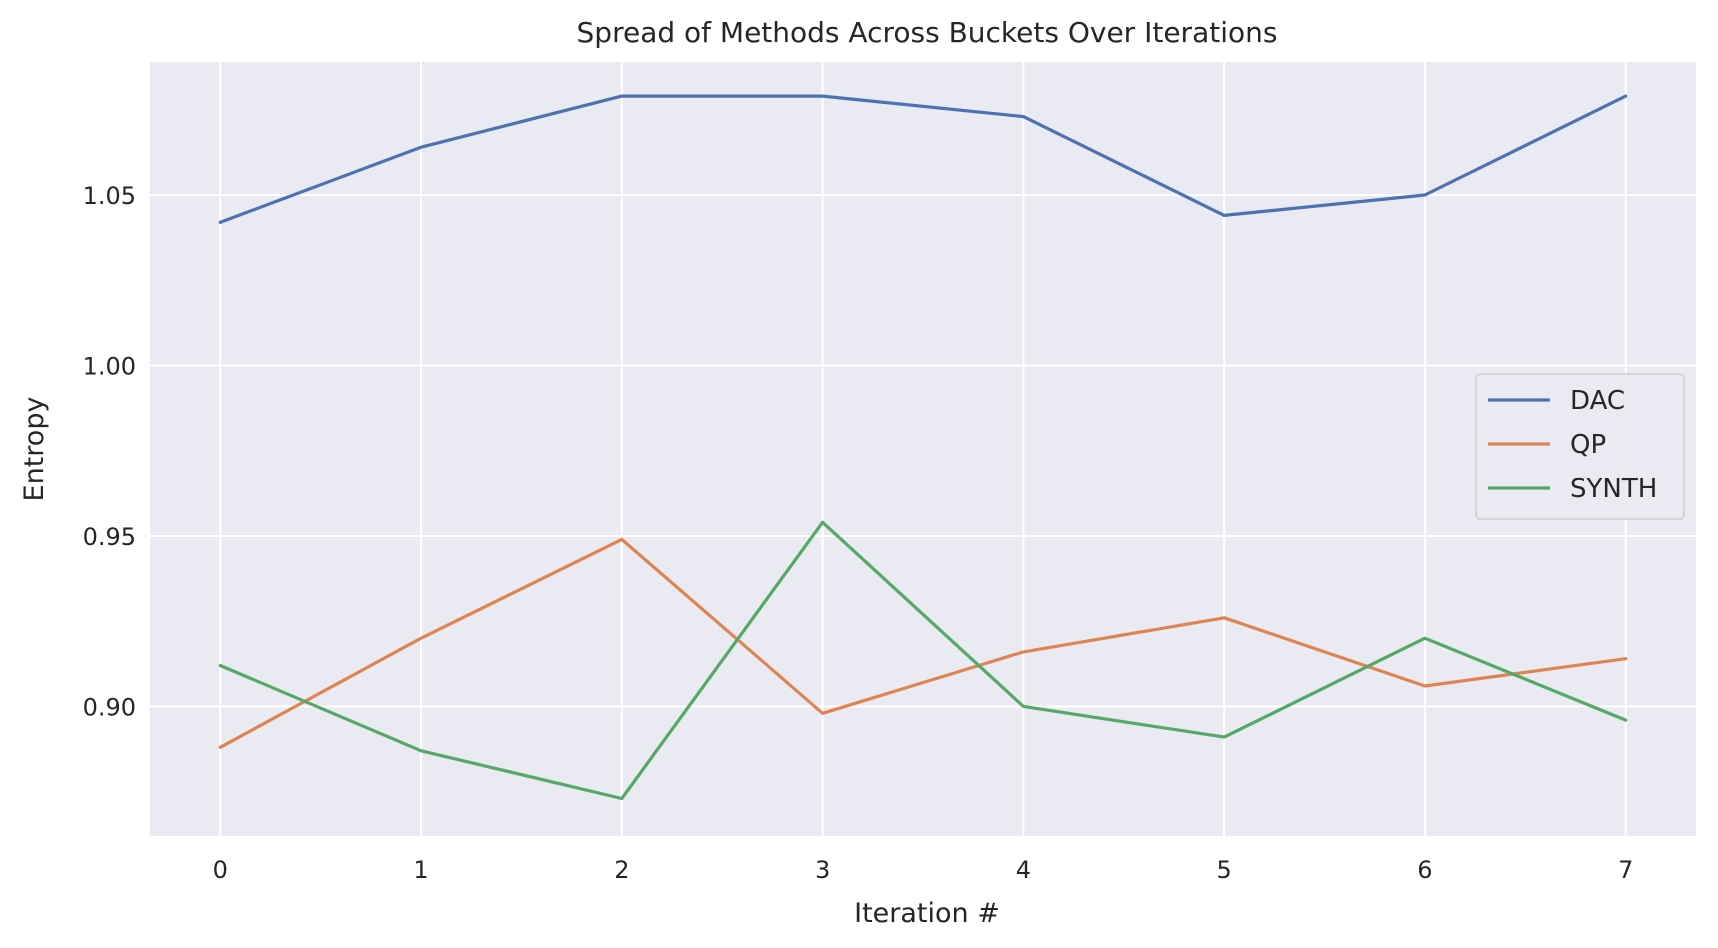 The image size is (1718, 948). Describe the element at coordinates (1224, 870) in the screenshot. I see `x-tick-label: 5` at that location.